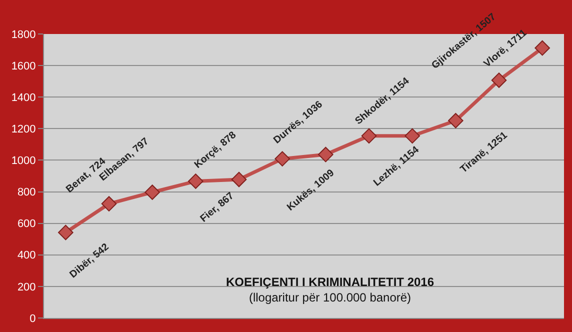 The height and width of the screenshot is (332, 572). What do you see at coordinates (23, 66) in the screenshot?
I see `y-tick-label: 1600` at bounding box center [23, 66].